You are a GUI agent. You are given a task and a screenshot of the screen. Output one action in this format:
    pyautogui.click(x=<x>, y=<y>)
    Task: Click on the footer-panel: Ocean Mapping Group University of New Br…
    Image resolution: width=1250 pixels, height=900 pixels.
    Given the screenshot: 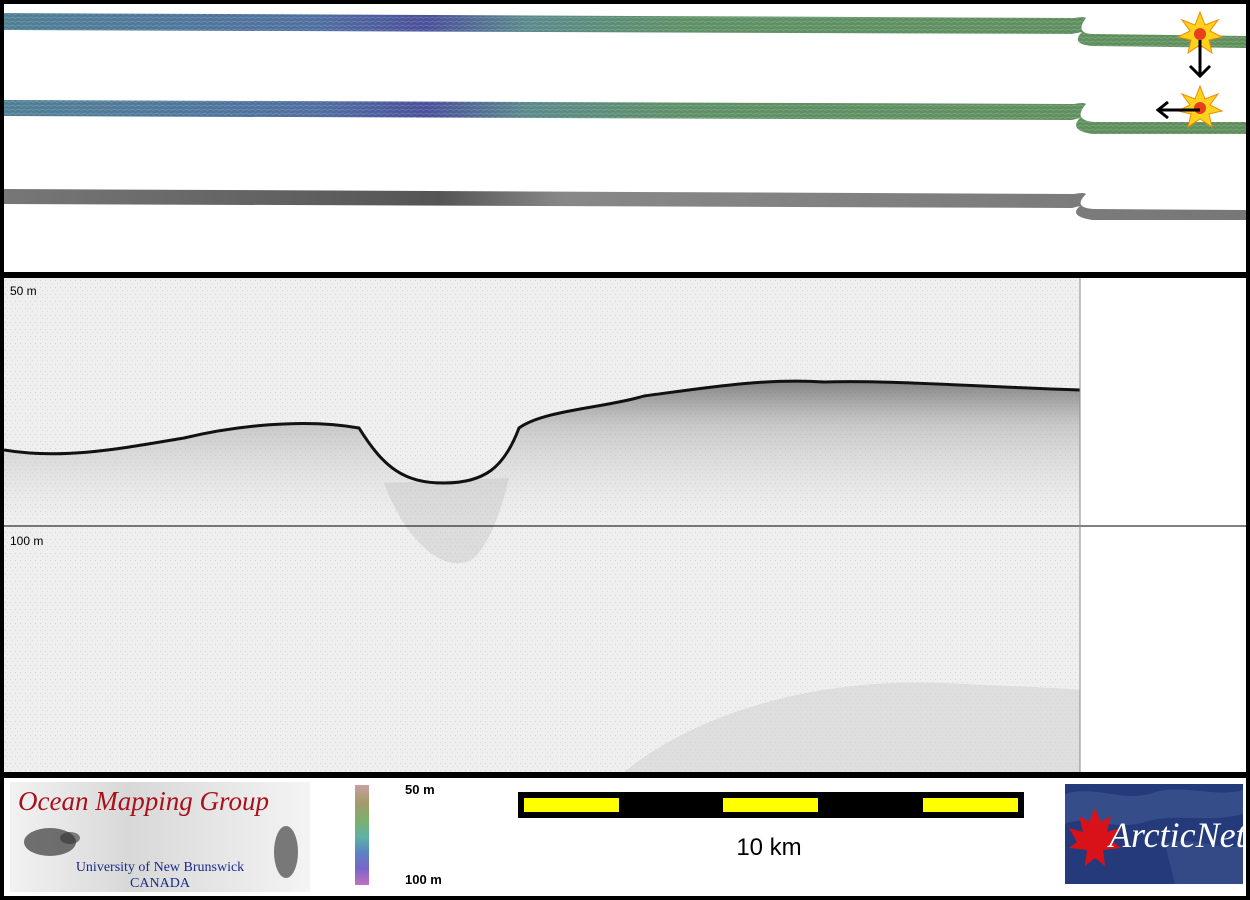 What is the action you would take?
    pyautogui.click(x=625, y=837)
    